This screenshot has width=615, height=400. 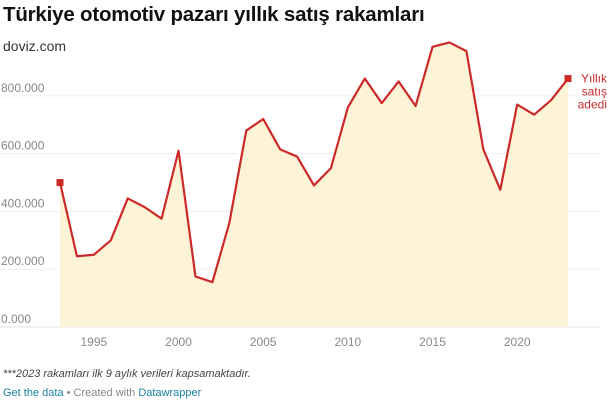 I want to click on series-label-line: satış, so click(x=594, y=92).